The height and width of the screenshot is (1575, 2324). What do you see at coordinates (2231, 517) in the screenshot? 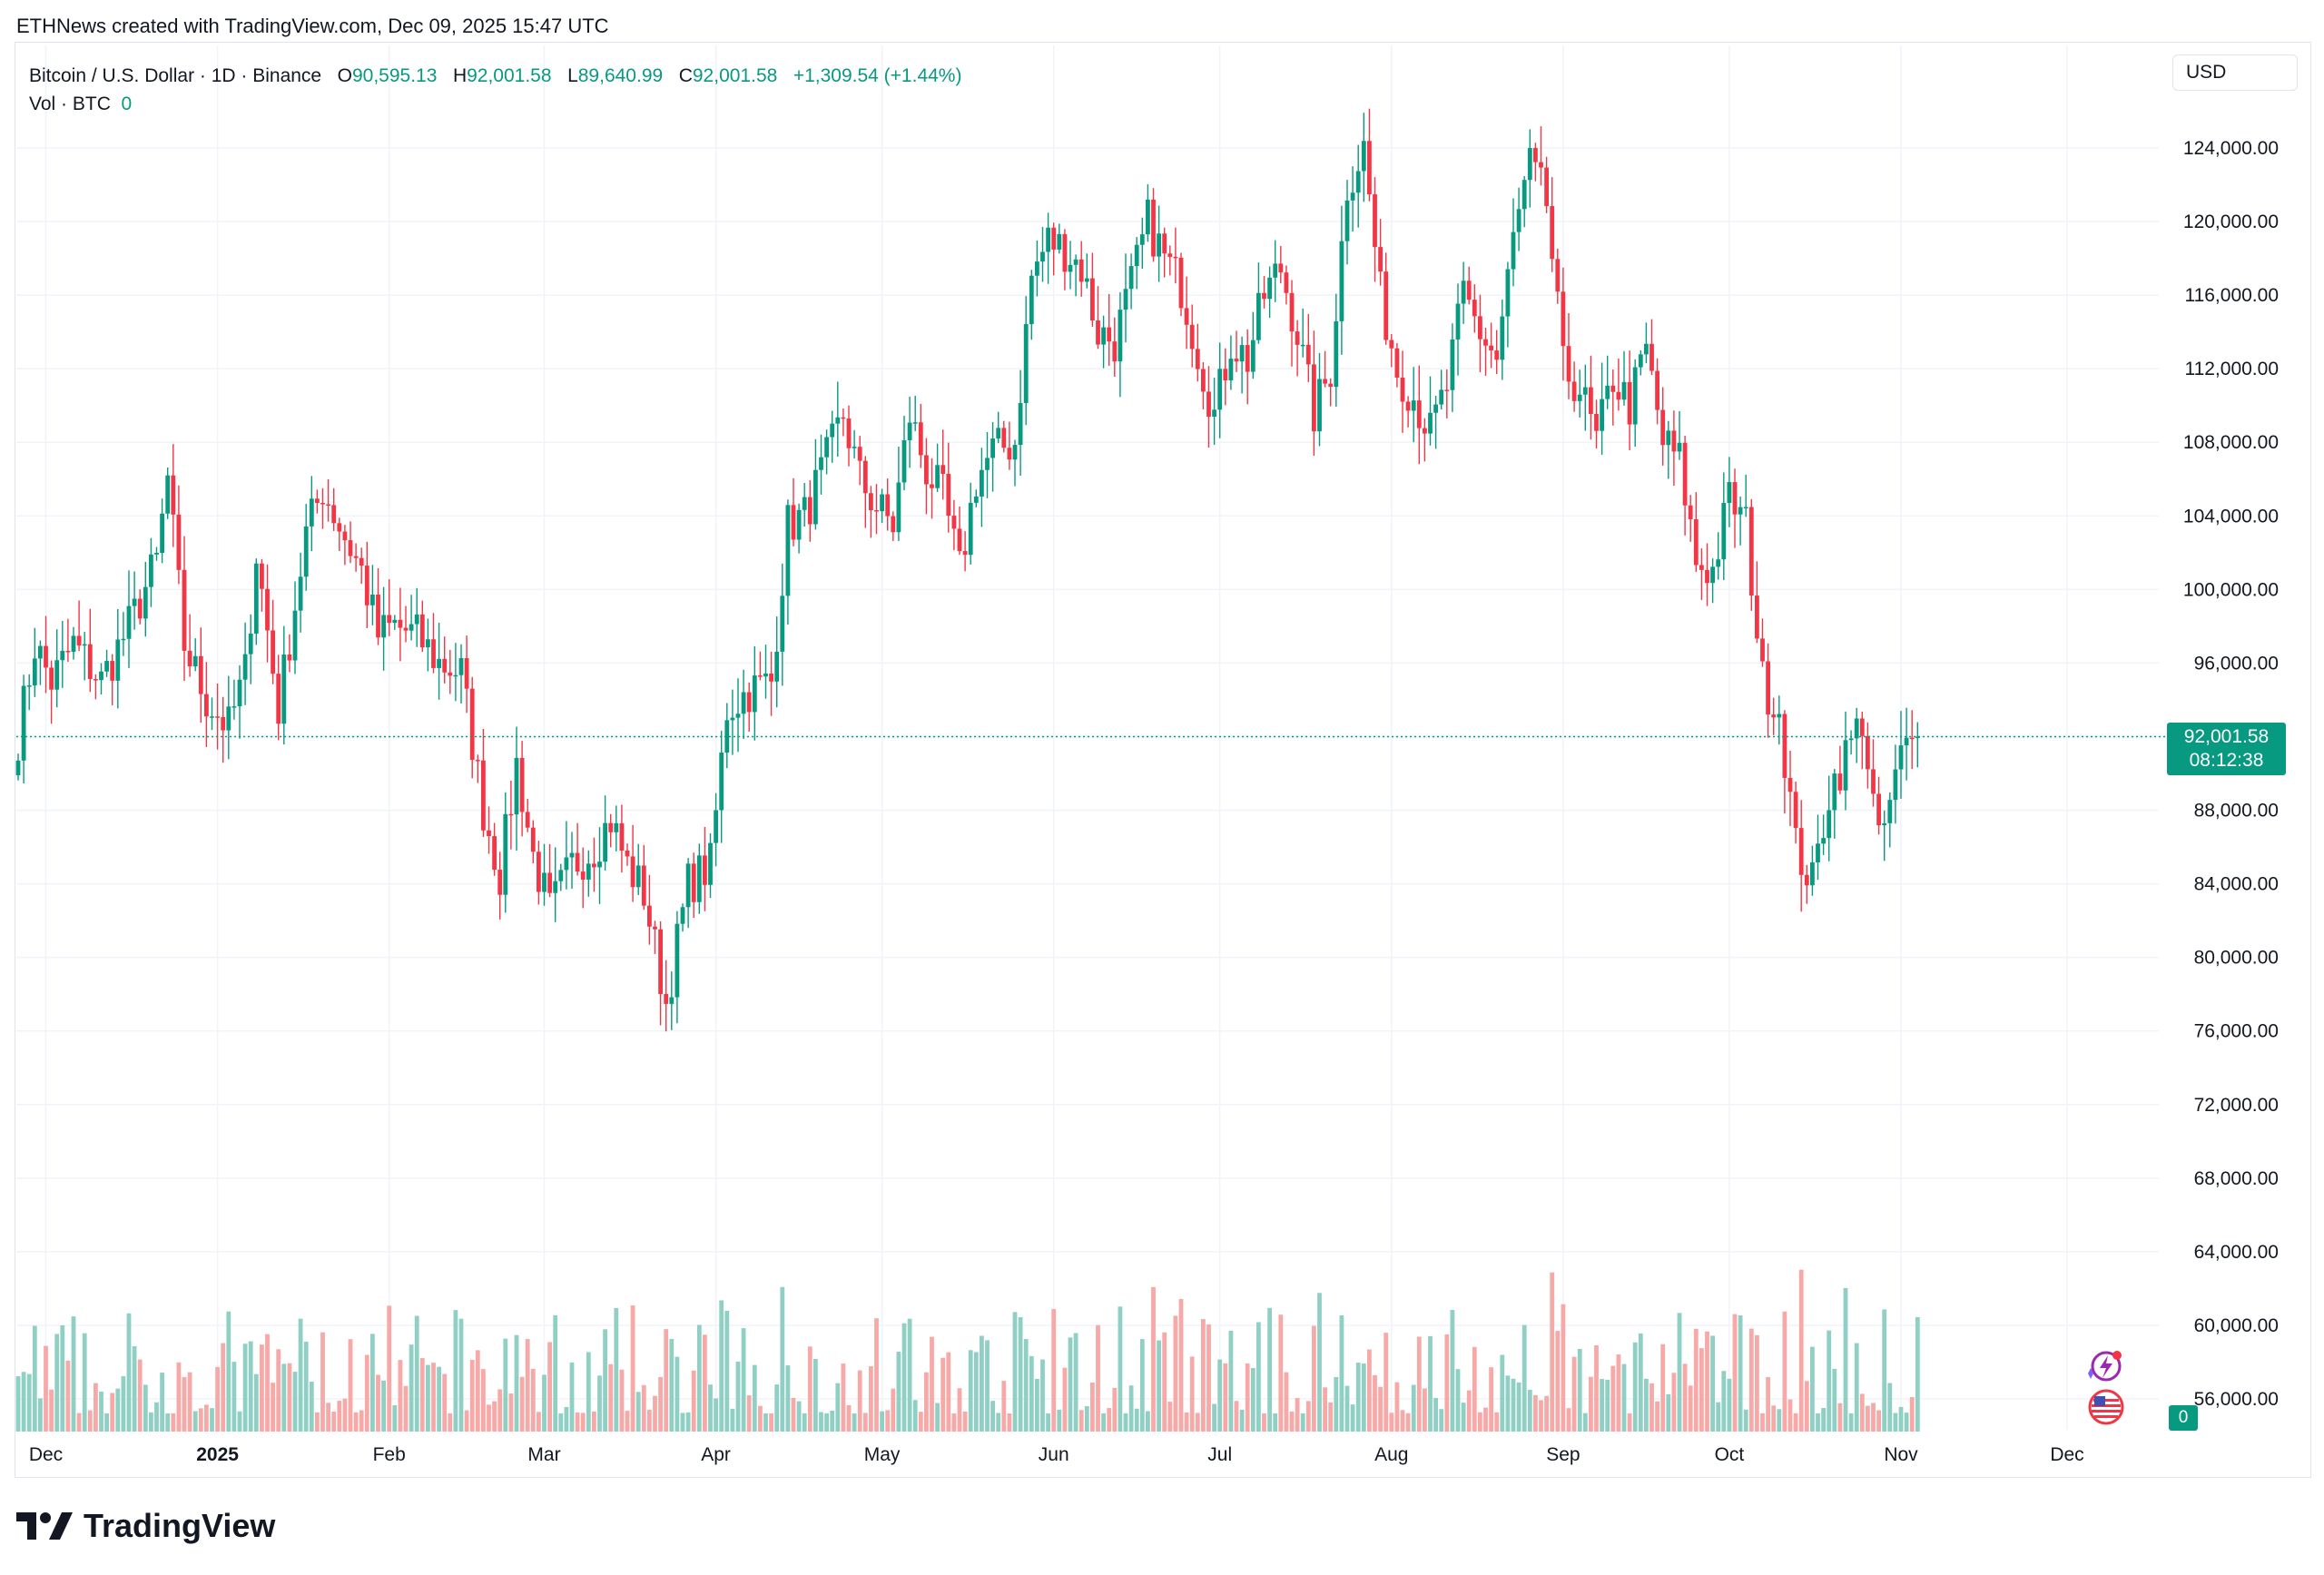
I see `y-tick-label: 104,000.00` at bounding box center [2231, 517].